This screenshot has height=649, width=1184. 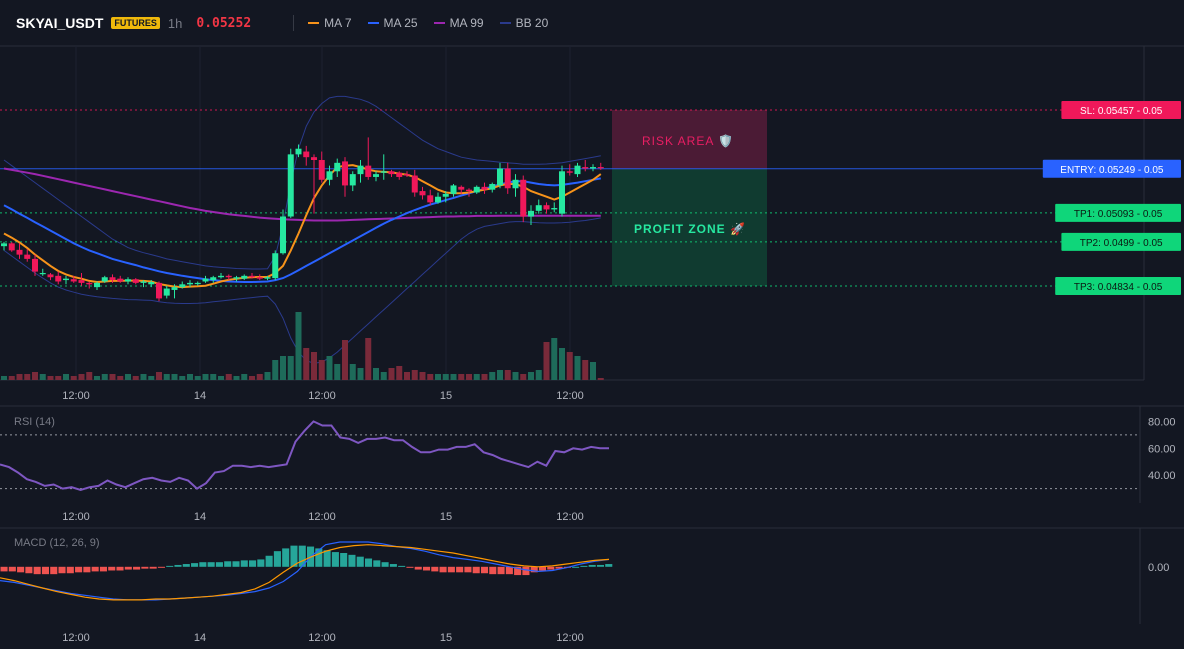 I want to click on timeframe-label: 1h, so click(x=175, y=23).